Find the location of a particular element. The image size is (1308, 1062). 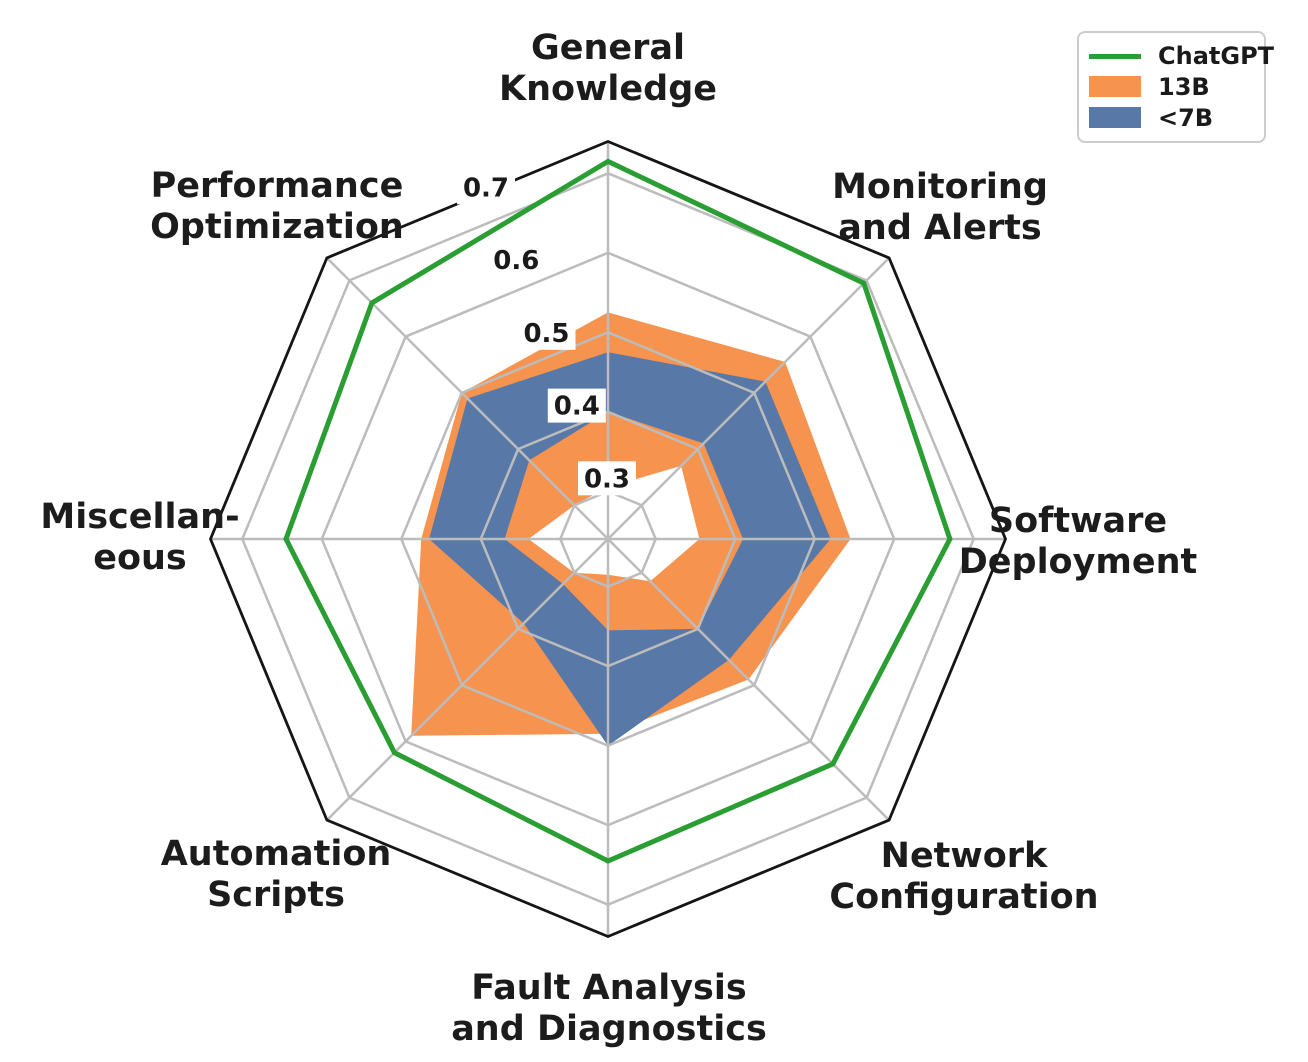

legend-label-chatgpt: ChatGPT is located at coordinates (1216, 56).